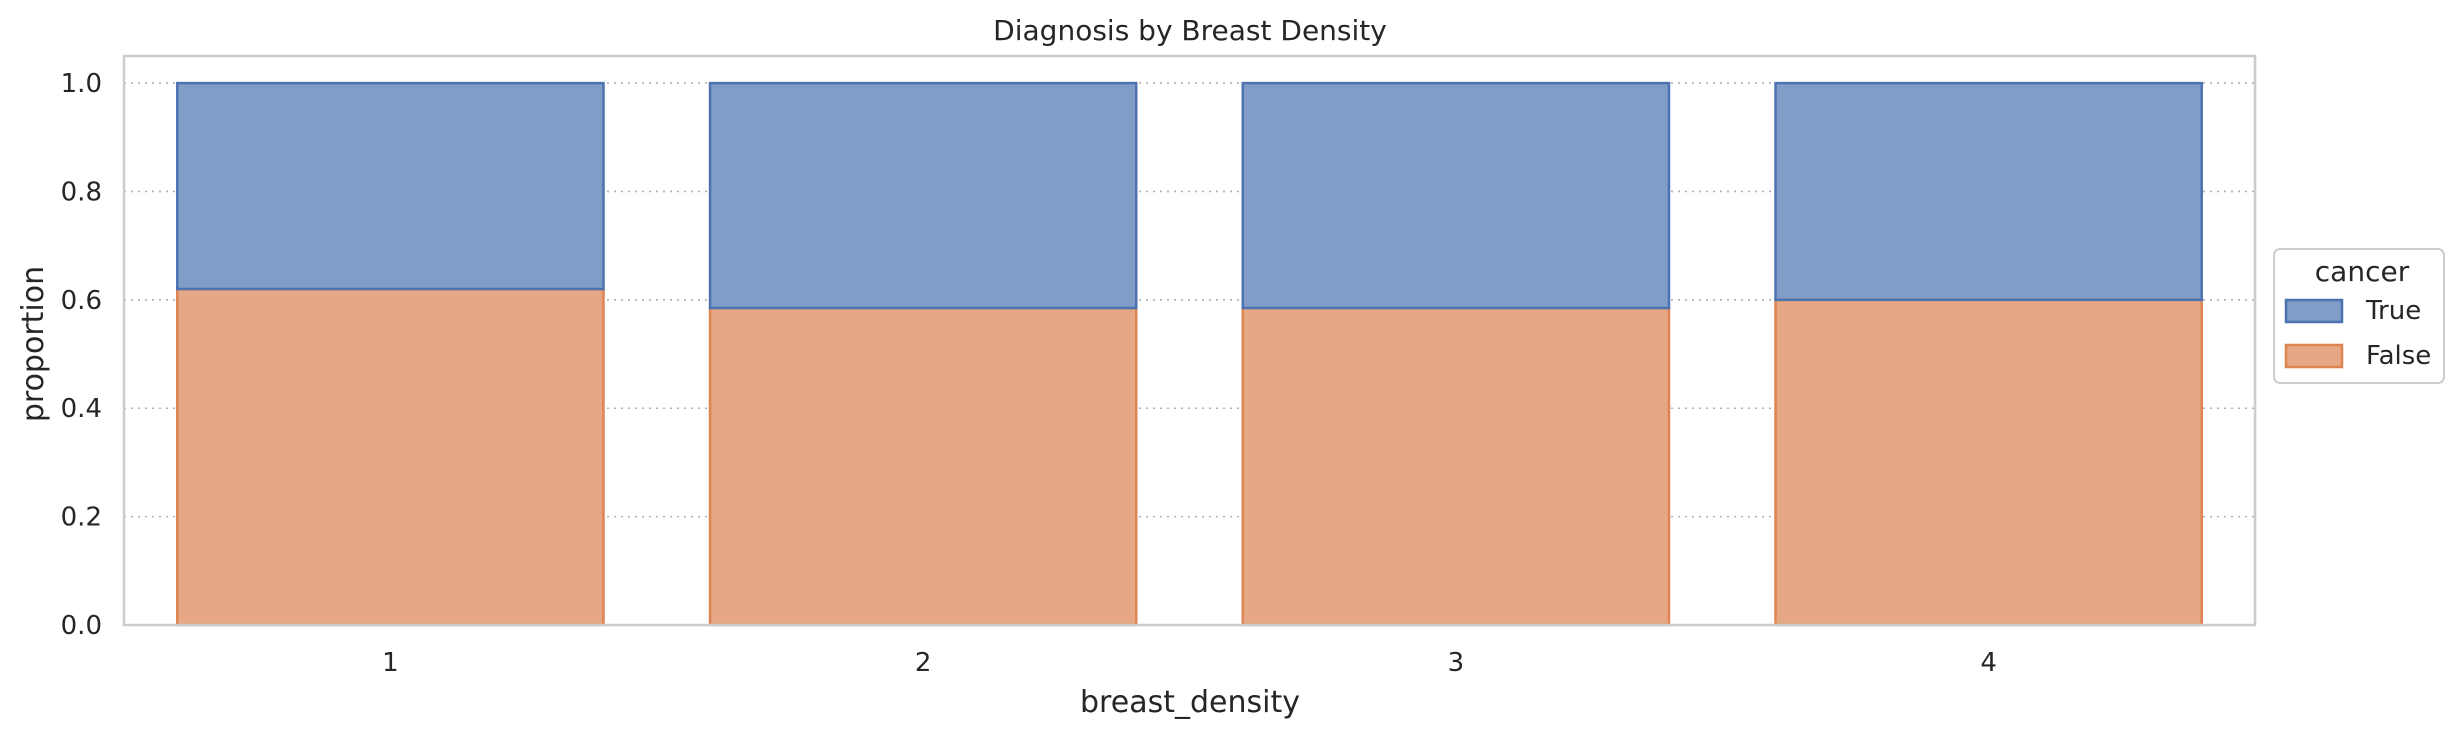  What do you see at coordinates (390, 663) in the screenshot?
I see `x-tick-label: 1` at bounding box center [390, 663].